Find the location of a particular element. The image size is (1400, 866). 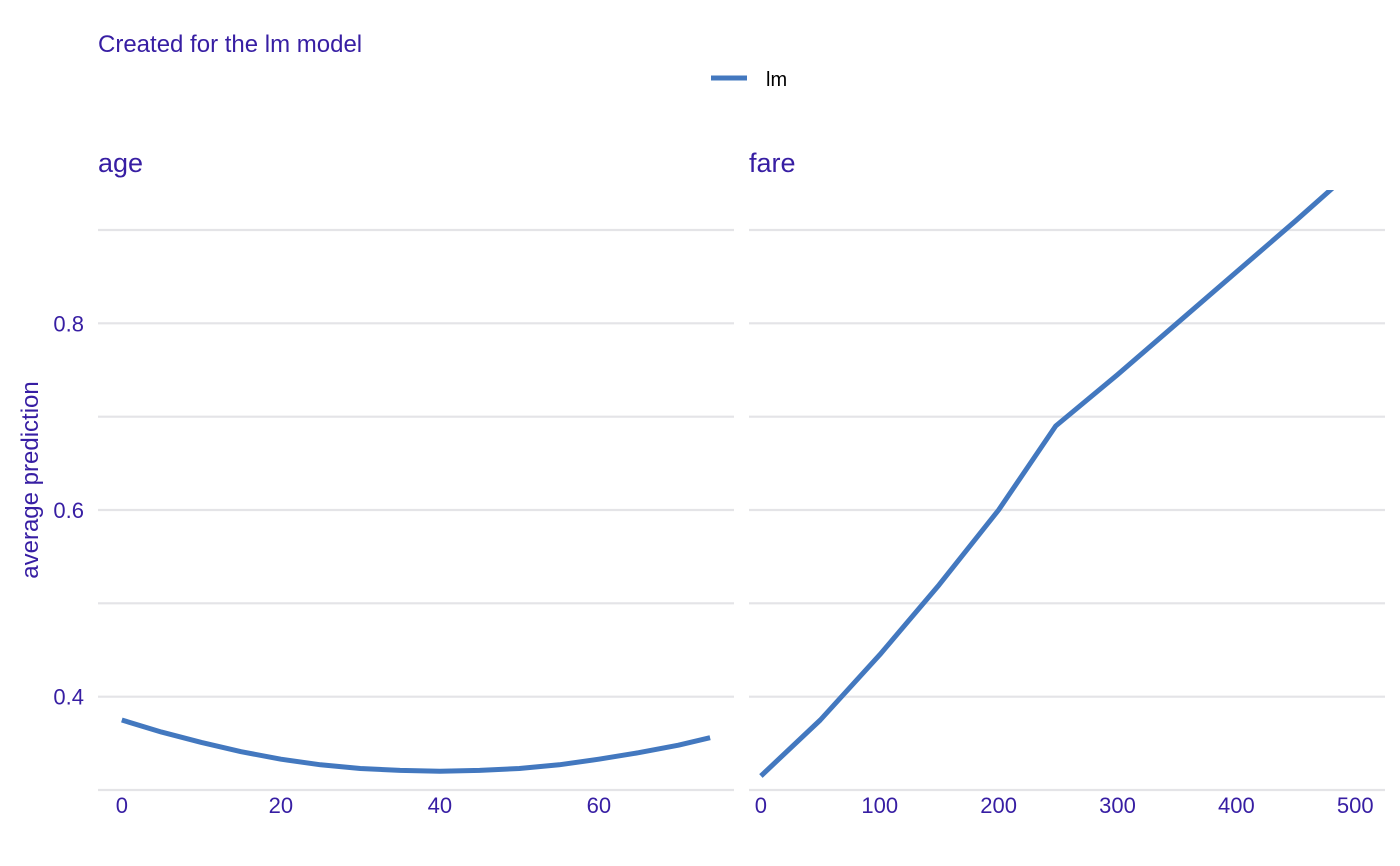

legend-label-lm: lm is located at coordinates (776, 80).